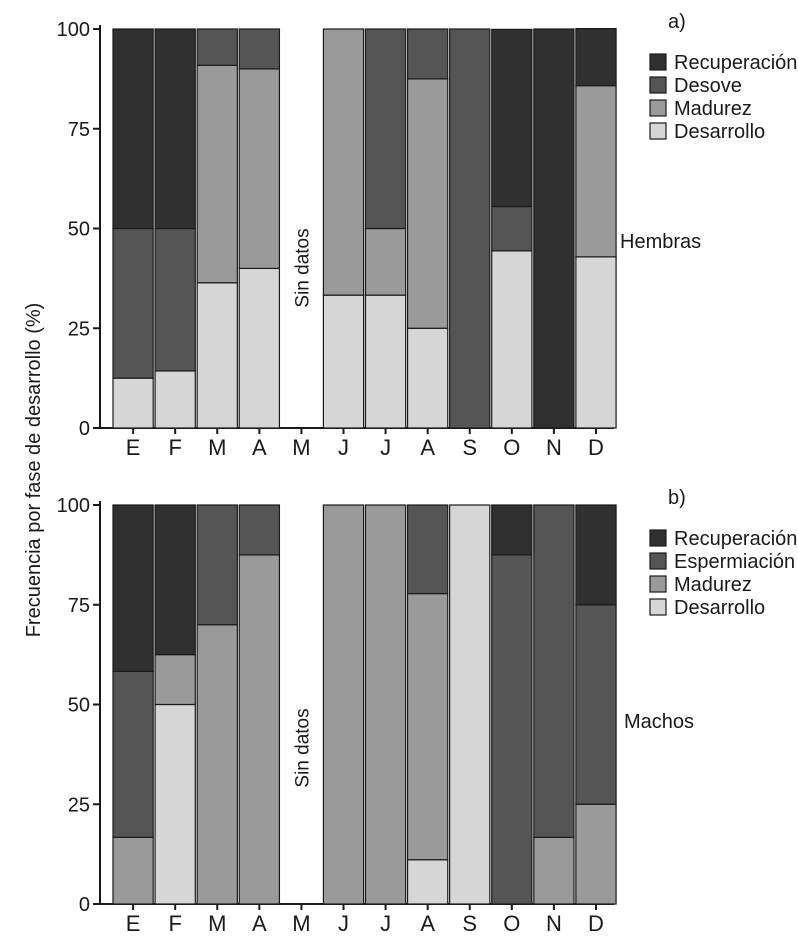 The image size is (798, 941). Describe the element at coordinates (73, 506) in the screenshot. I see `y-tick-label: 100` at that location.